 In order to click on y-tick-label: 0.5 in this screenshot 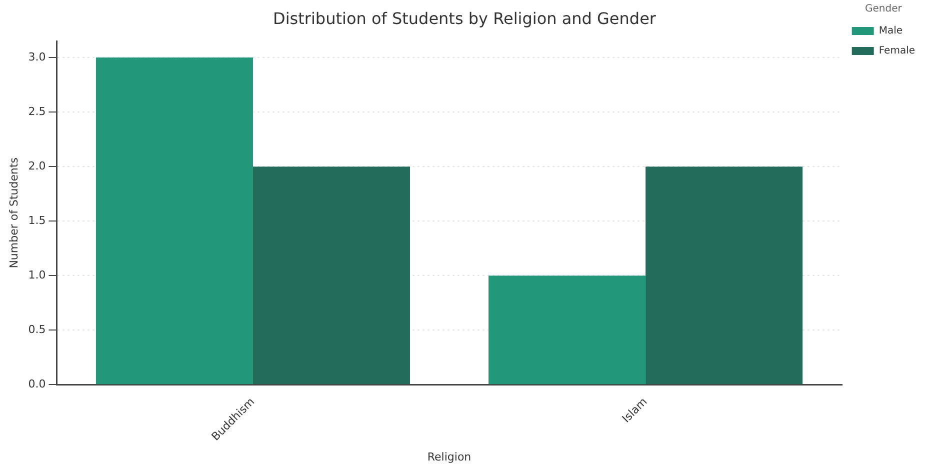, I will do `click(37, 329)`.